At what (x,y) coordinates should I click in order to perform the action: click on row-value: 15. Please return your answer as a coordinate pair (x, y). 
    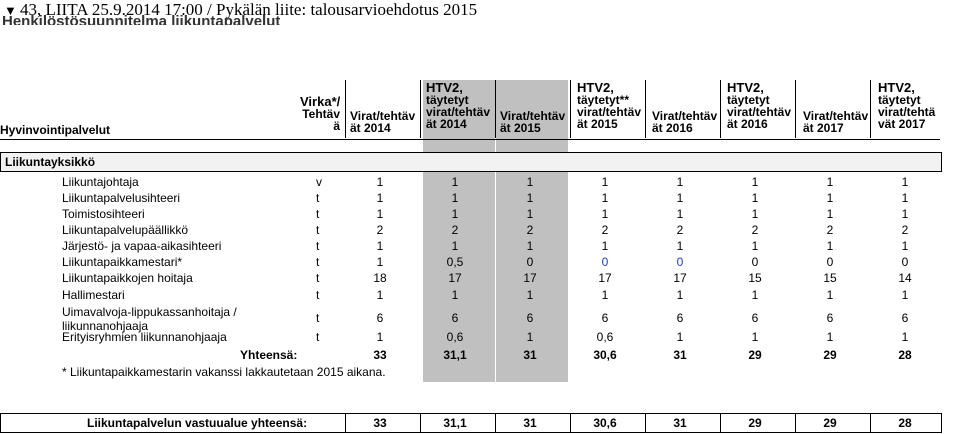
    Looking at the image, I should click on (755, 278).